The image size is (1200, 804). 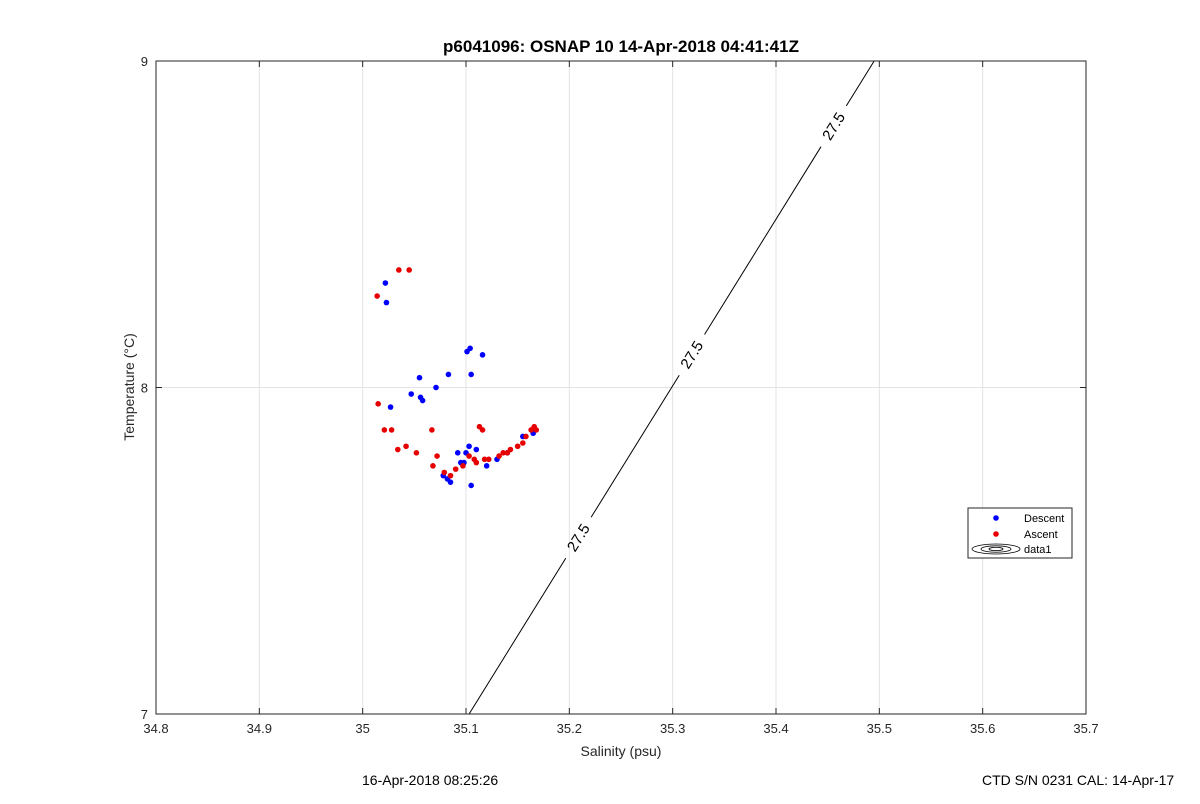 What do you see at coordinates (621, 751) in the screenshot?
I see `x-axis-label: Salinity (psu)` at bounding box center [621, 751].